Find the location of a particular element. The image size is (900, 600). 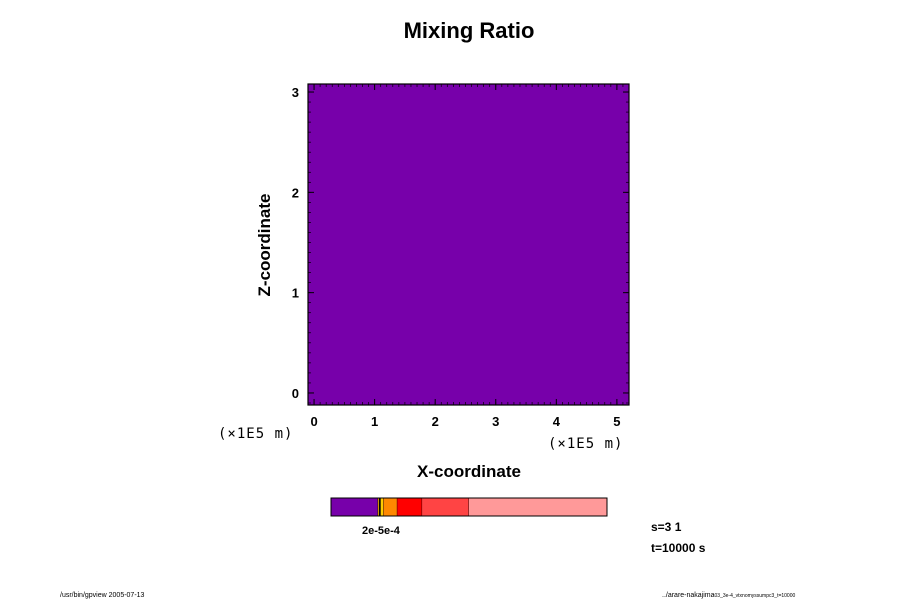

footer-right-main: ../arare-nakajima is located at coordinates (688, 595).